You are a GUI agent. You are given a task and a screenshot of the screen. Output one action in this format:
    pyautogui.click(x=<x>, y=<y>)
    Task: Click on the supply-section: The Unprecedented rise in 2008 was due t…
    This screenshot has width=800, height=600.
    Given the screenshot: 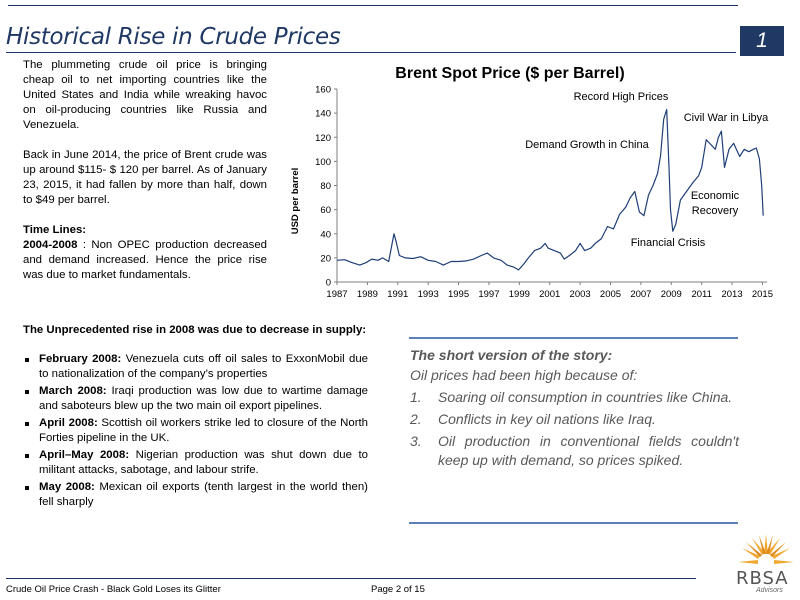 What is the action you would take?
    pyautogui.click(x=195, y=417)
    